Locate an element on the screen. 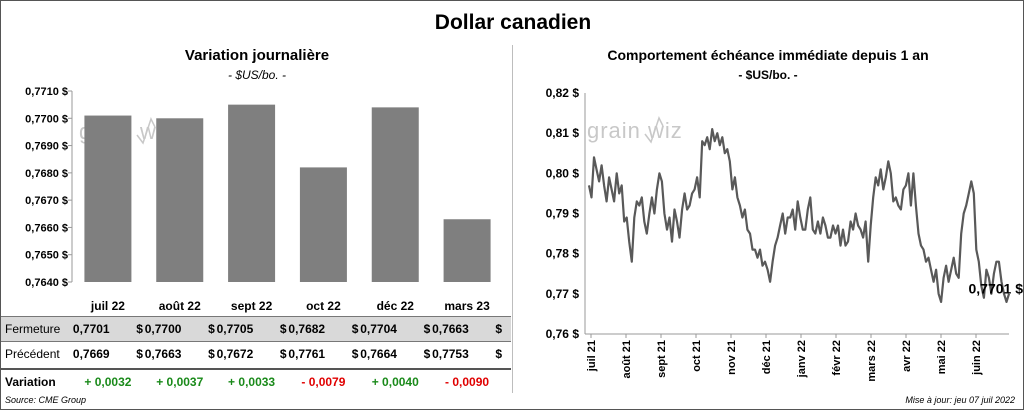 The width and height of the screenshot is (1024, 410). watermark: grain wiz is located at coordinates (635, 130).